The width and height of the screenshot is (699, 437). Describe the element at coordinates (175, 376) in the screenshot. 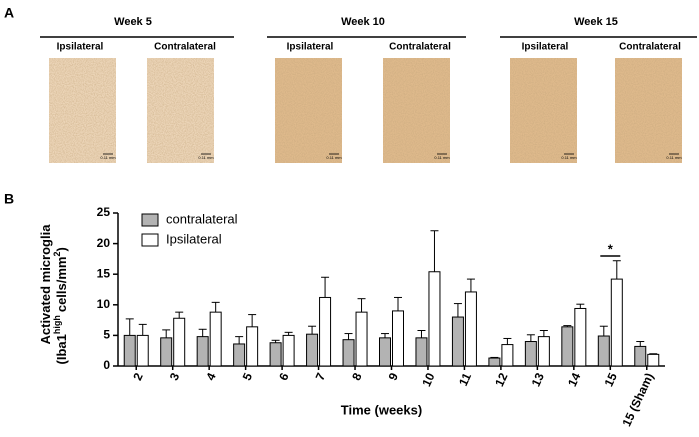

I see `x-tick-label: 3` at that location.